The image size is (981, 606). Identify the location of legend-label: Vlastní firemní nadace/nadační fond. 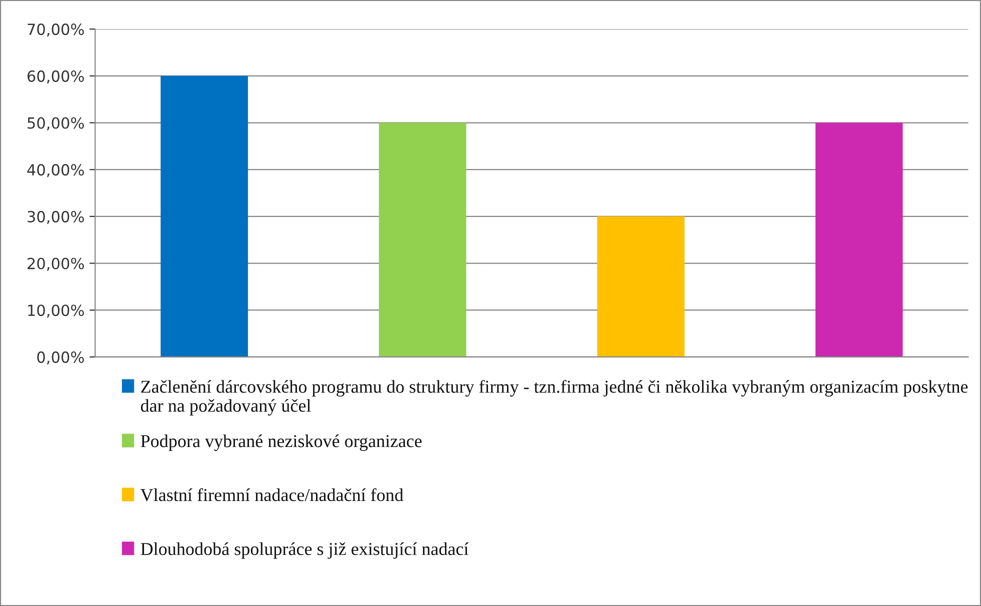
(272, 495).